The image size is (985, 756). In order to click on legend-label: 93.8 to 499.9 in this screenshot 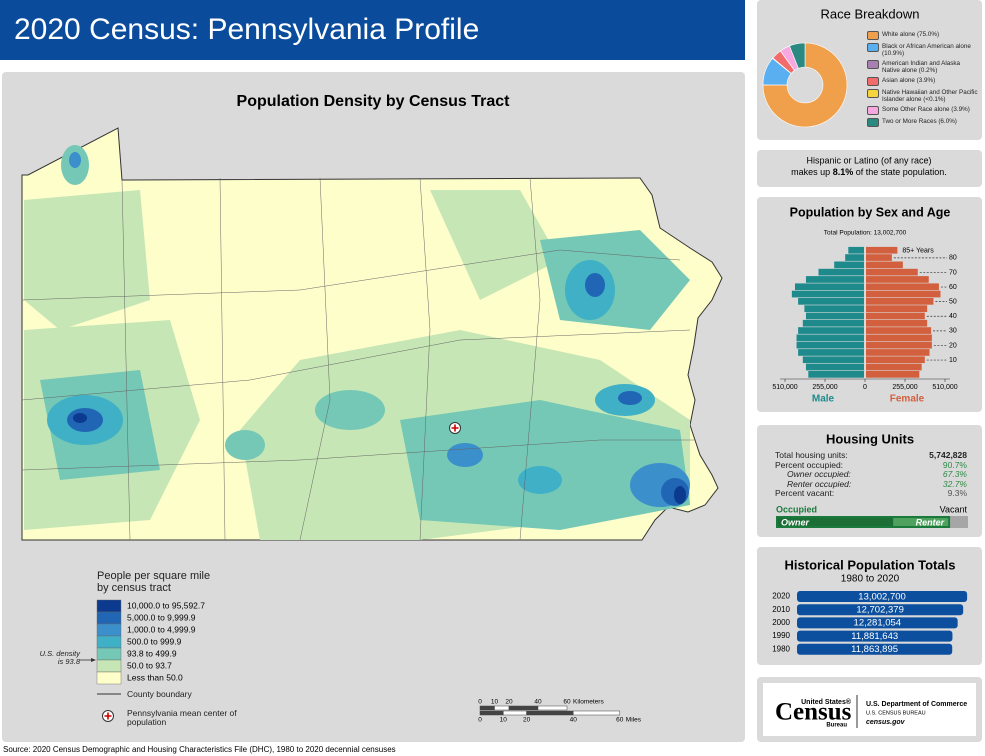, I will do `click(152, 653)`.